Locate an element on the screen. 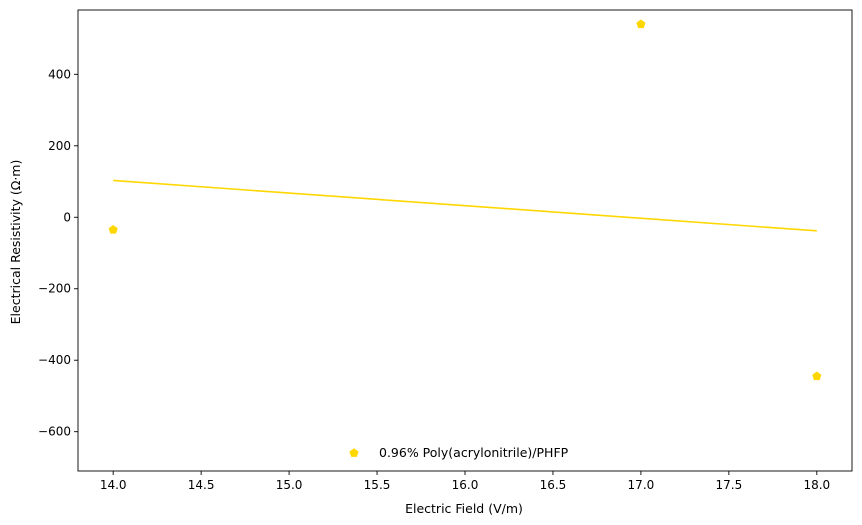 This screenshot has height=525, width=862. x-tick-label: 15.0 is located at coordinates (289, 485).